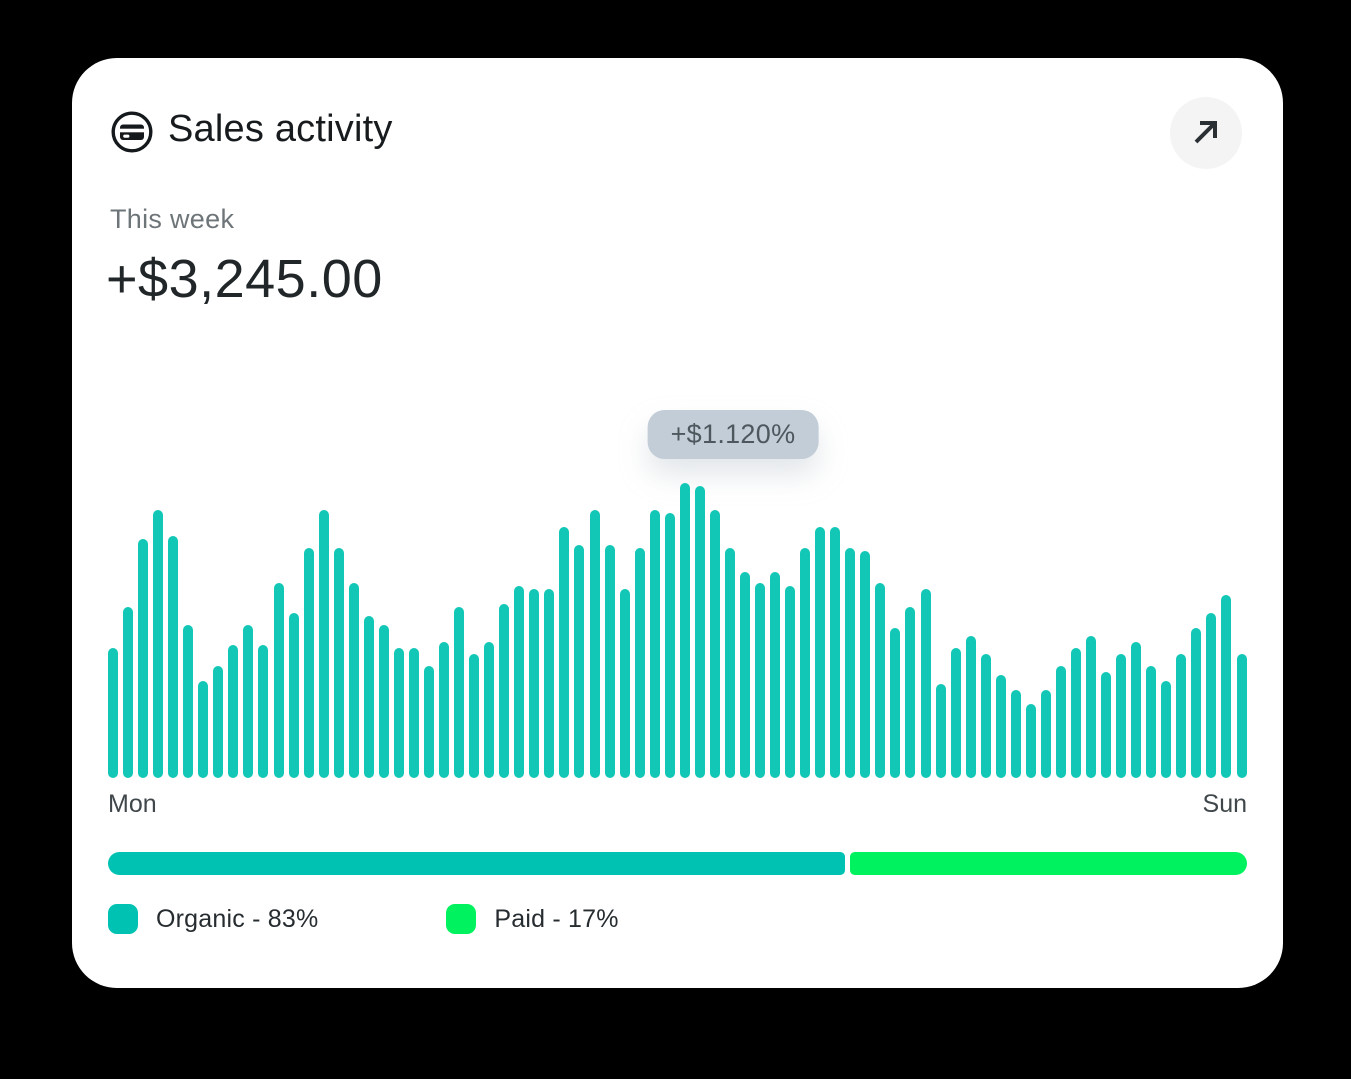 The width and height of the screenshot is (1351, 1079). What do you see at coordinates (172, 219) in the screenshot?
I see `period-label: This week` at bounding box center [172, 219].